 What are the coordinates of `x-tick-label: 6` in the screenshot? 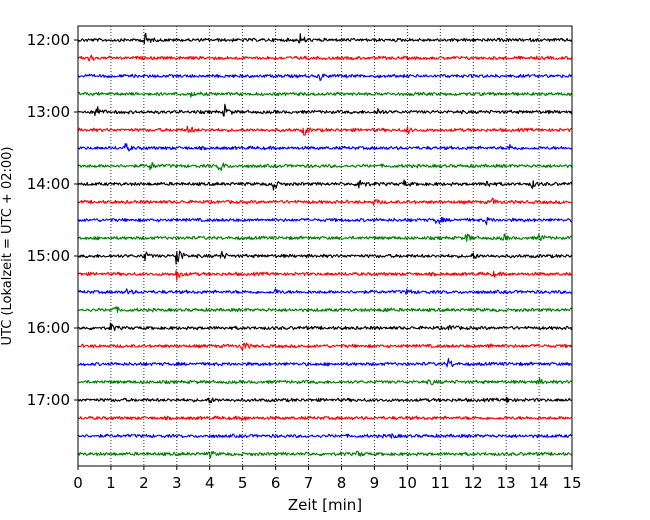 It's located at (276, 483).